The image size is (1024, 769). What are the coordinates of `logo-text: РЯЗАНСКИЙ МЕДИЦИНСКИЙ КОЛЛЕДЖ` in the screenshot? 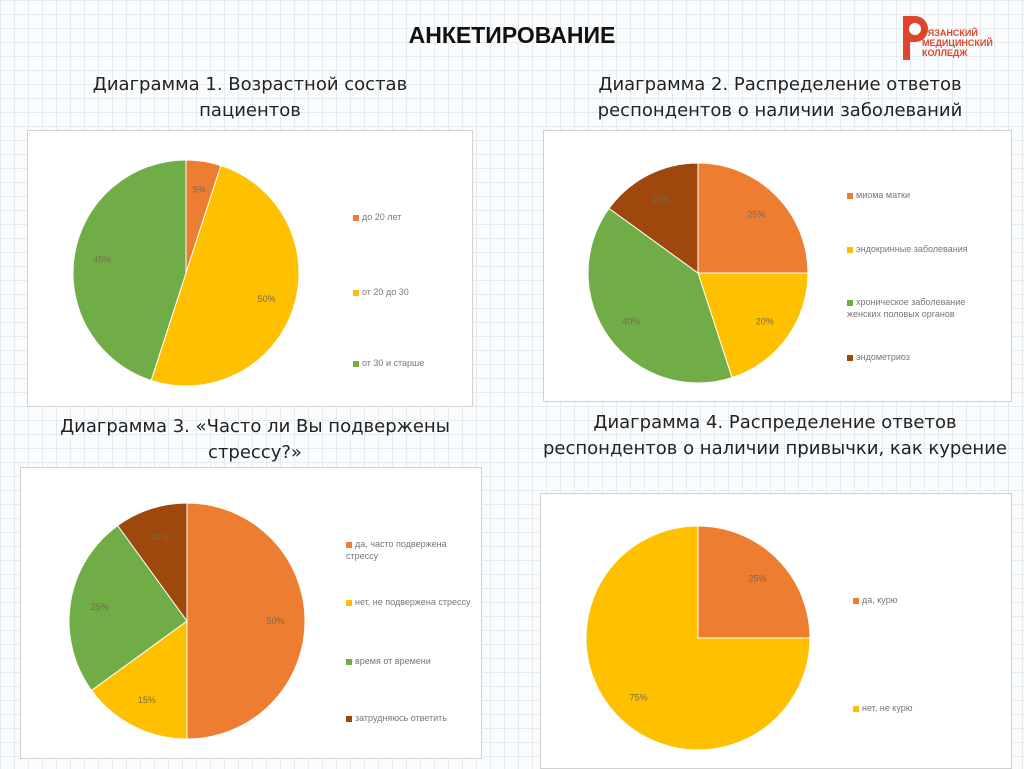 It's located at (957, 43).